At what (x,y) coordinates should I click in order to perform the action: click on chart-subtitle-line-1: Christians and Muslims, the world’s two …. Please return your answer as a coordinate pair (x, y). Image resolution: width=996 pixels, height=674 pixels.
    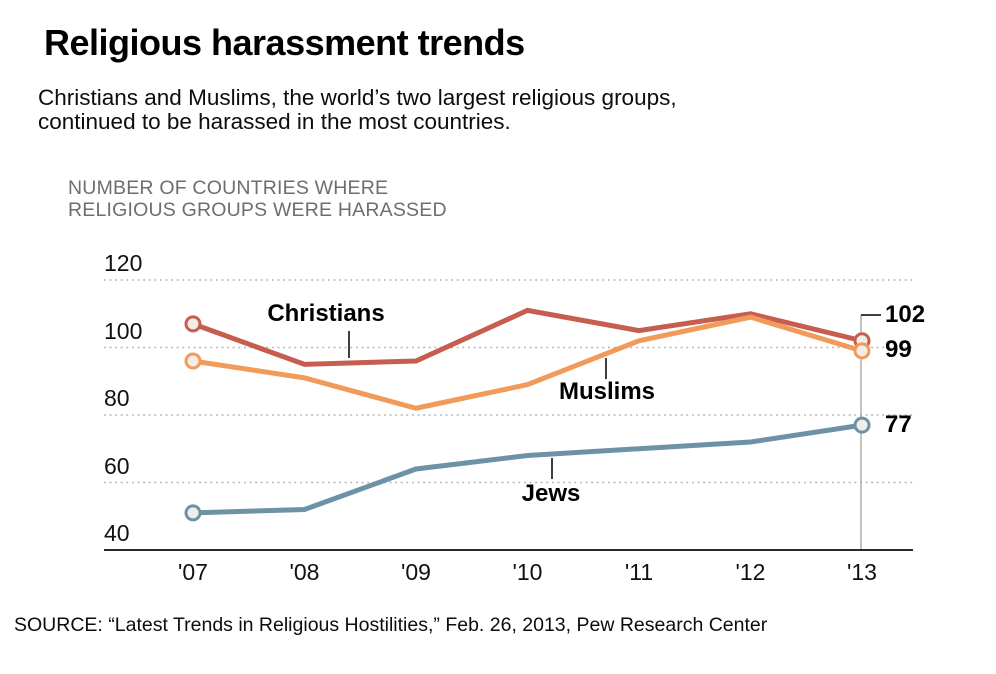
    Looking at the image, I should click on (357, 97).